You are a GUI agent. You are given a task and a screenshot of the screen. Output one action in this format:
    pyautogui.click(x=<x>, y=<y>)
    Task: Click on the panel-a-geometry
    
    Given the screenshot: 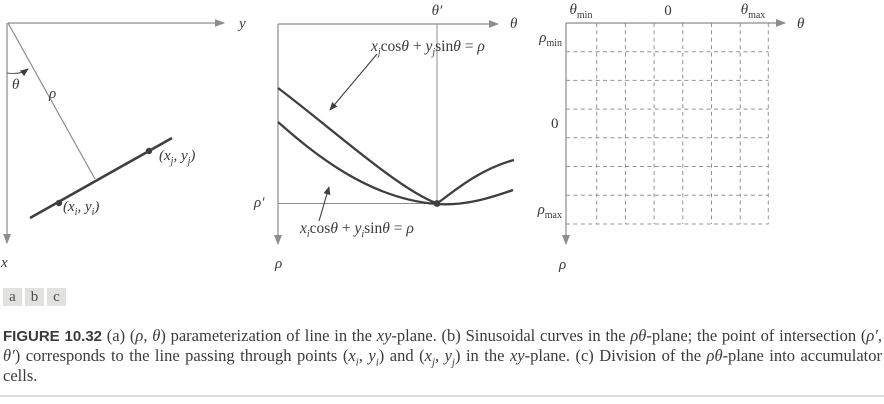 What is the action you would take?
    pyautogui.click(x=114, y=132)
    